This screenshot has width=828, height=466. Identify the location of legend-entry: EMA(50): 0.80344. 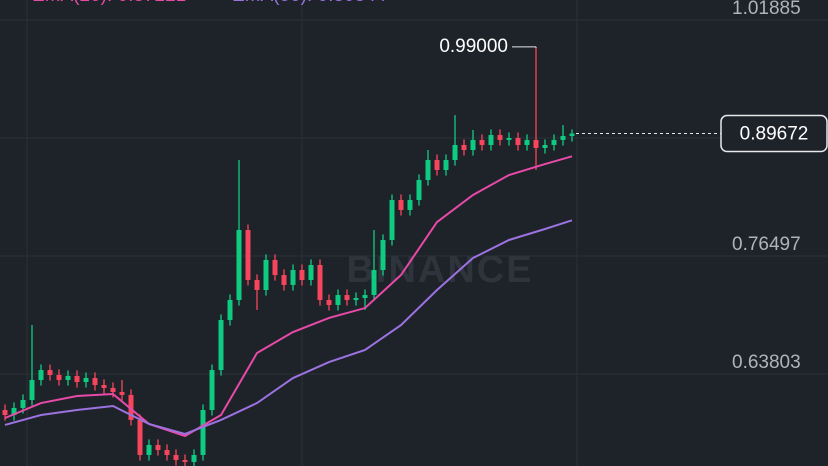
(309, 3).